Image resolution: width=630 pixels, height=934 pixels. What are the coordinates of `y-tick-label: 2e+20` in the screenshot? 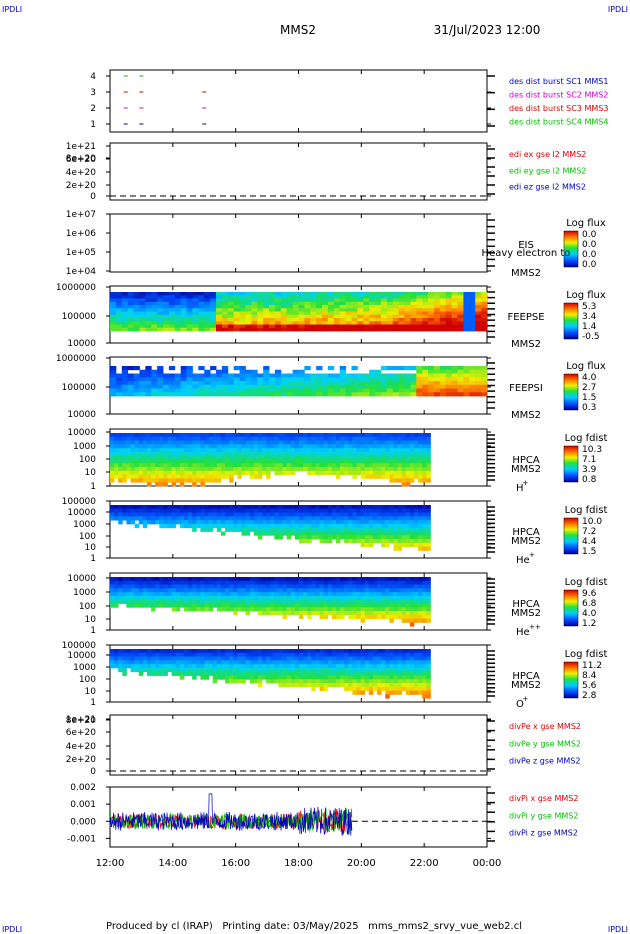 It's located at (81, 186).